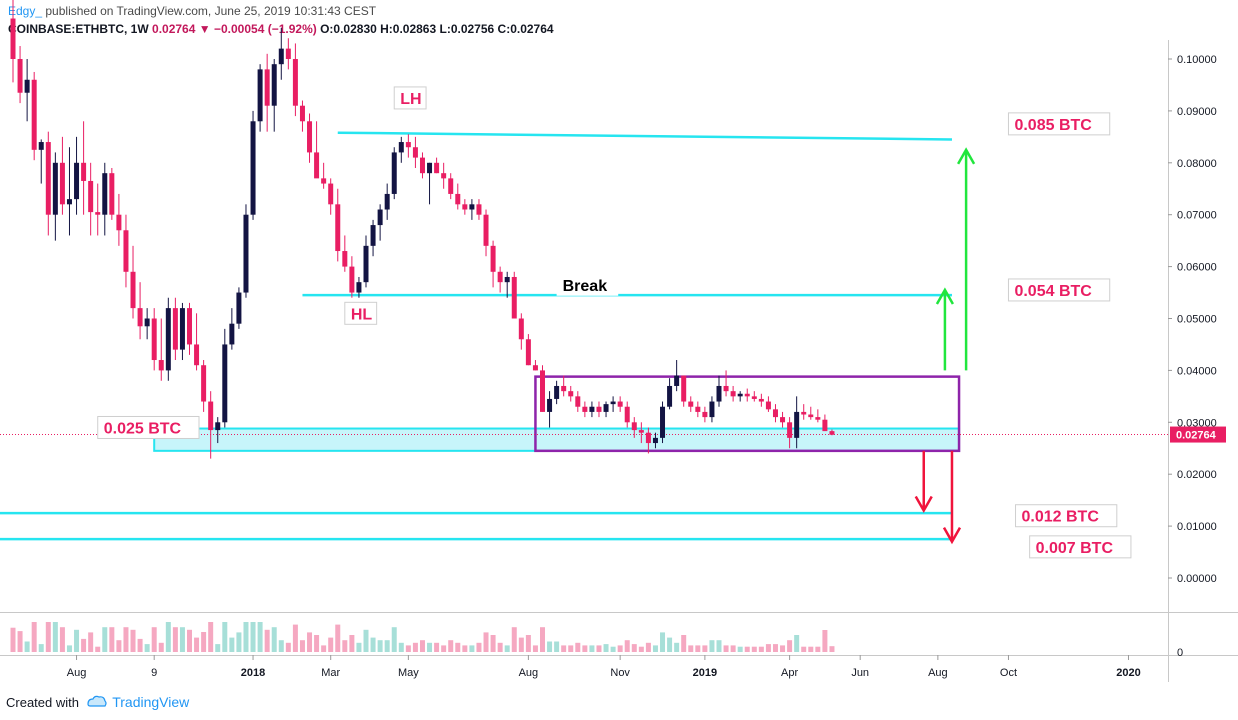  I want to click on x-tick-label: Mar, so click(330, 673).